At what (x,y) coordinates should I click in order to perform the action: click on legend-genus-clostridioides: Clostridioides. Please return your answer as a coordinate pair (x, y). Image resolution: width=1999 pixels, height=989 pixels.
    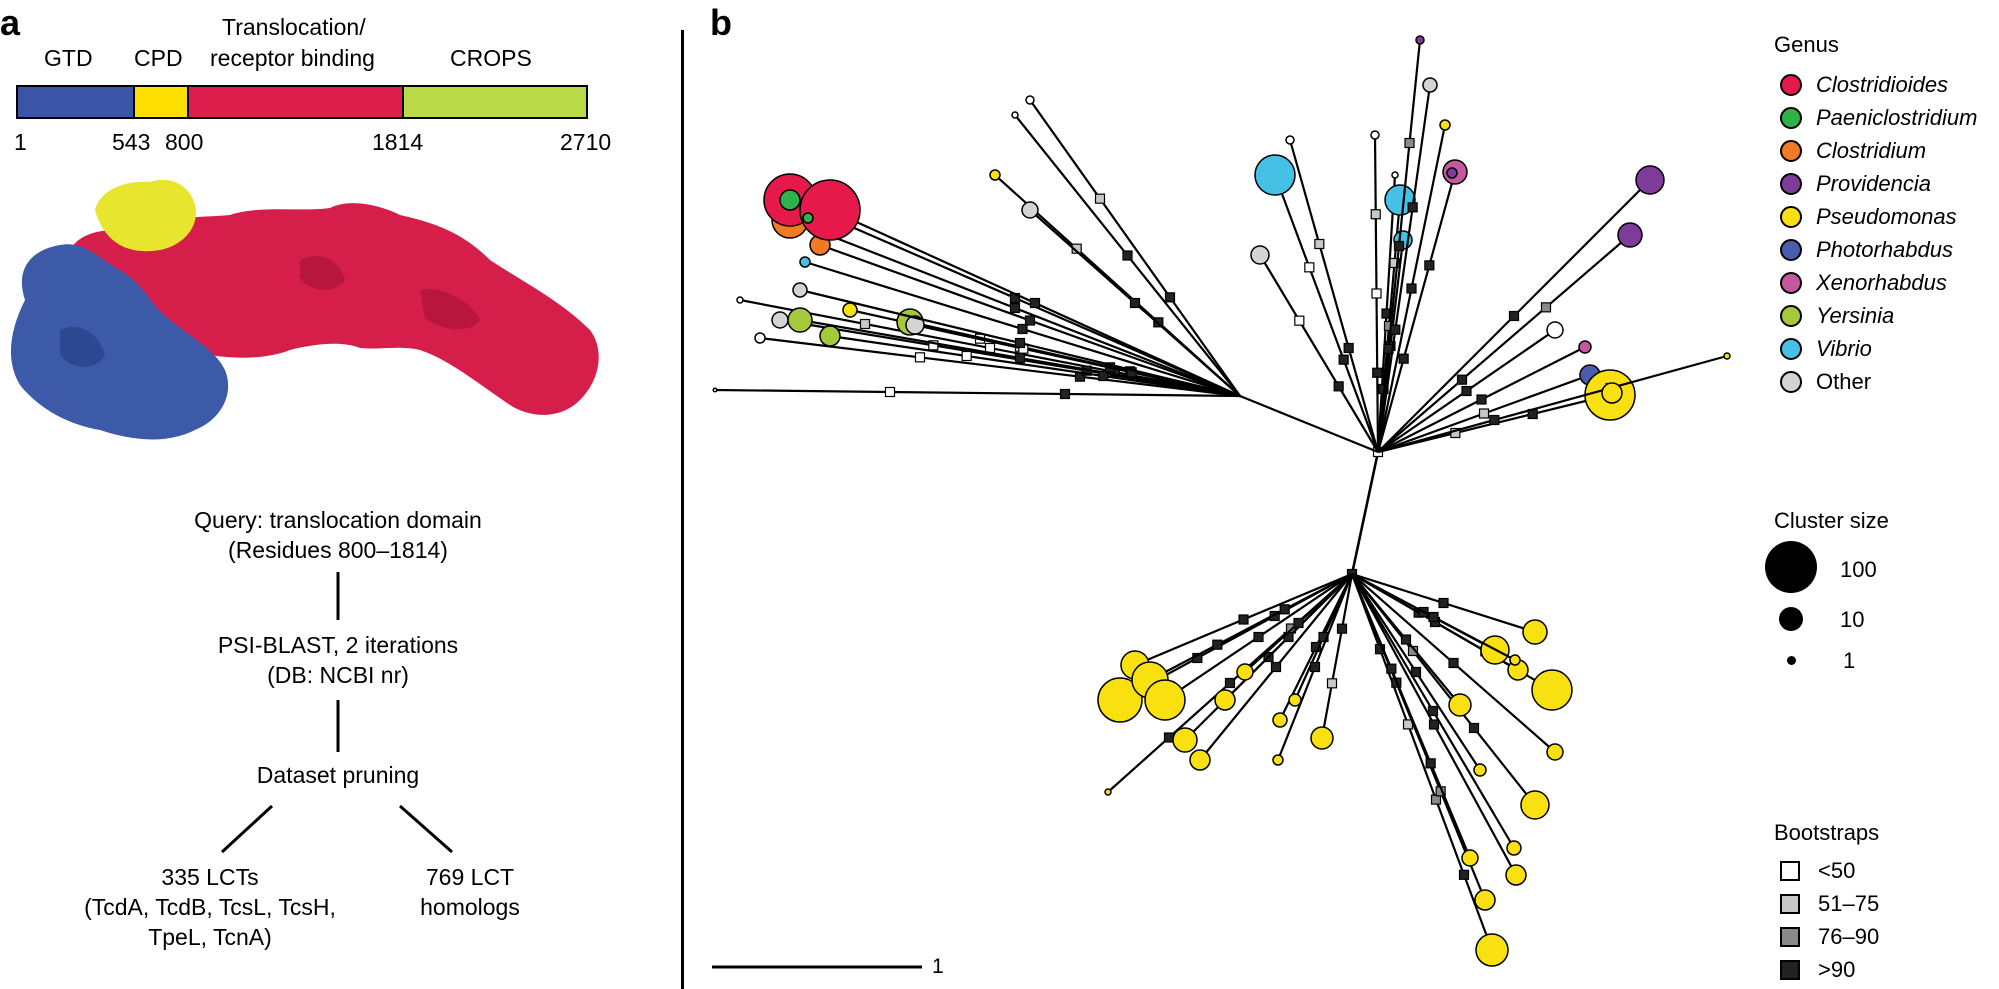
    Looking at the image, I should click on (1878, 84).